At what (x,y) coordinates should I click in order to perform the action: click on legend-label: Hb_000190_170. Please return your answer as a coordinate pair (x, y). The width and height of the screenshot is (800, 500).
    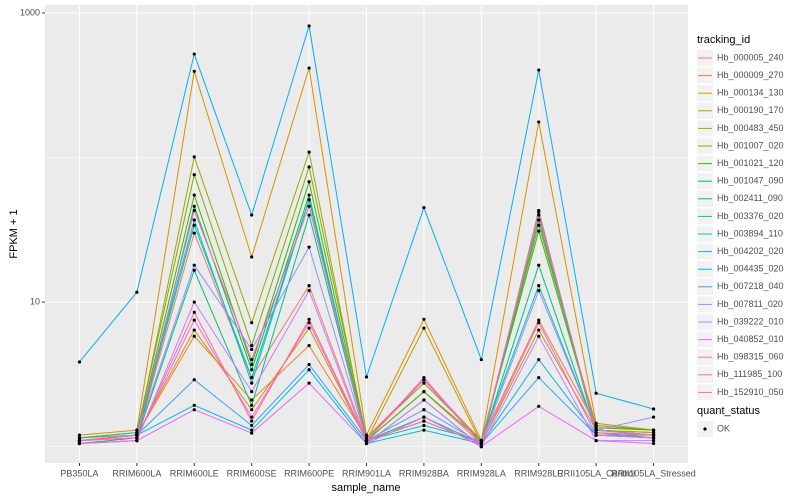
    Looking at the image, I should click on (750, 110).